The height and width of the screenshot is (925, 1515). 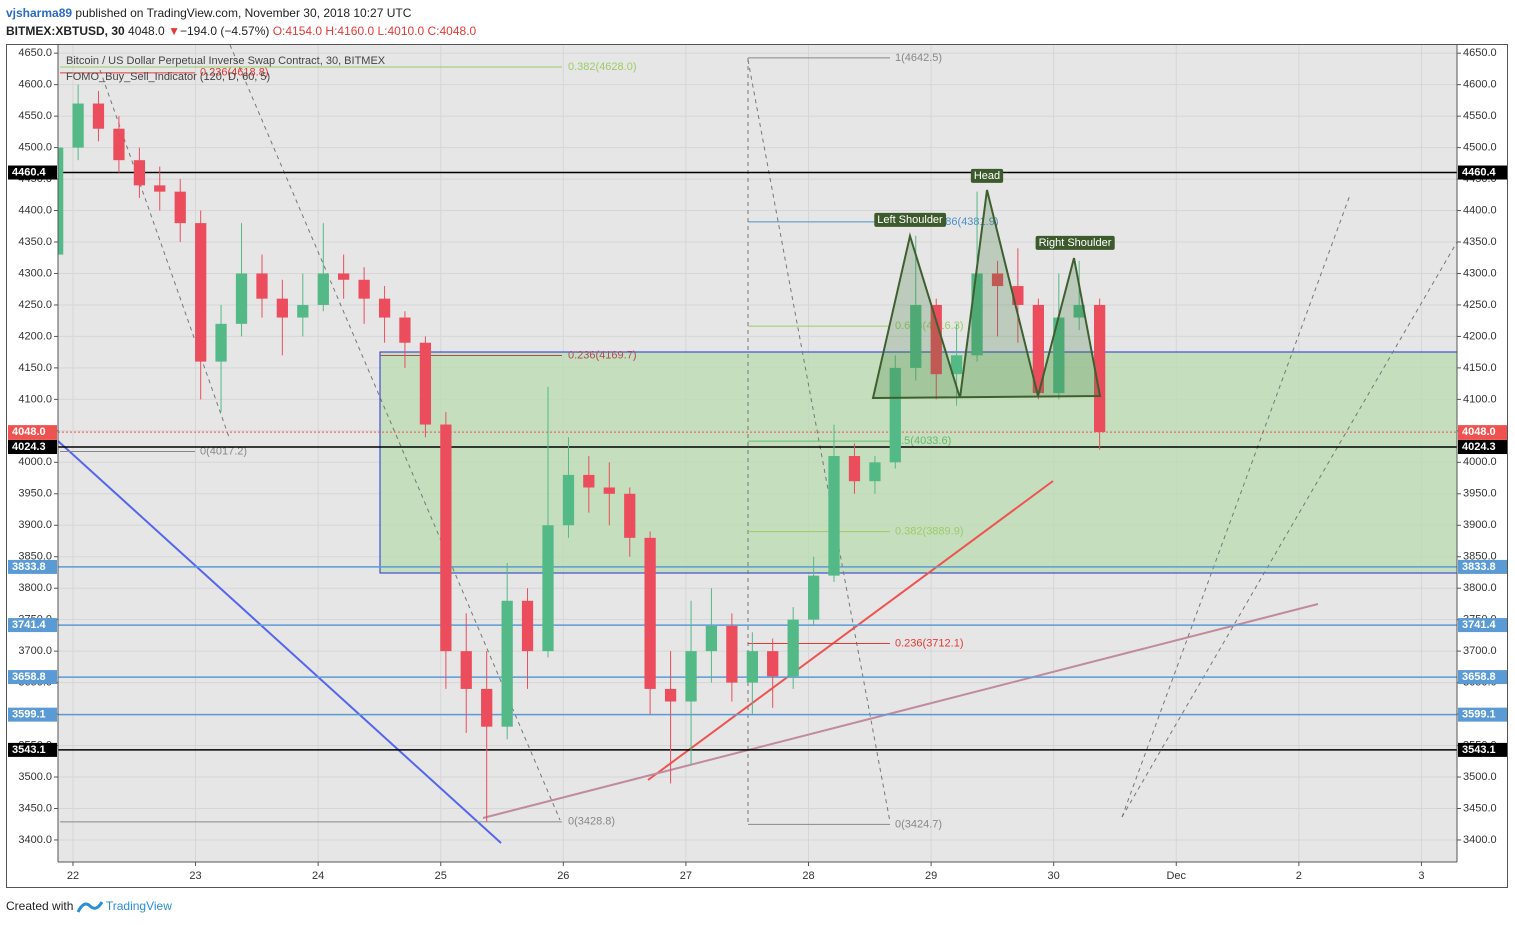 I want to click on level-label: 3658.8, so click(x=1479, y=677).